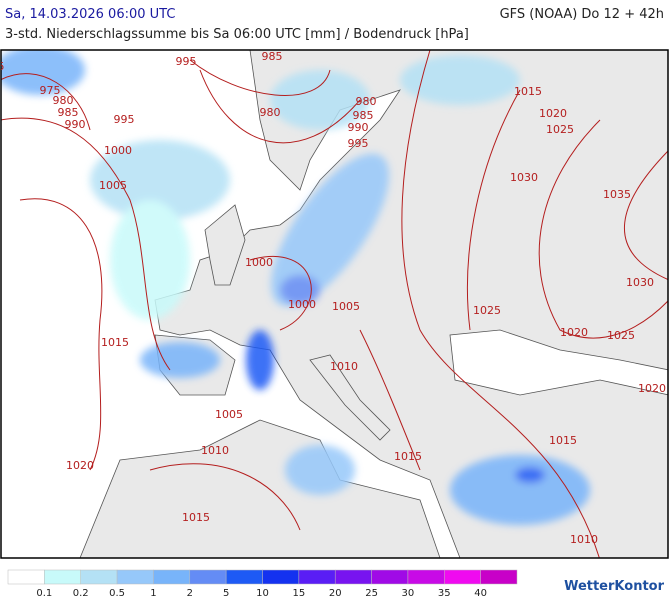 The width and height of the screenshot is (669, 600). What do you see at coordinates (444, 593) in the screenshot?
I see `legend-label: 35` at bounding box center [444, 593].